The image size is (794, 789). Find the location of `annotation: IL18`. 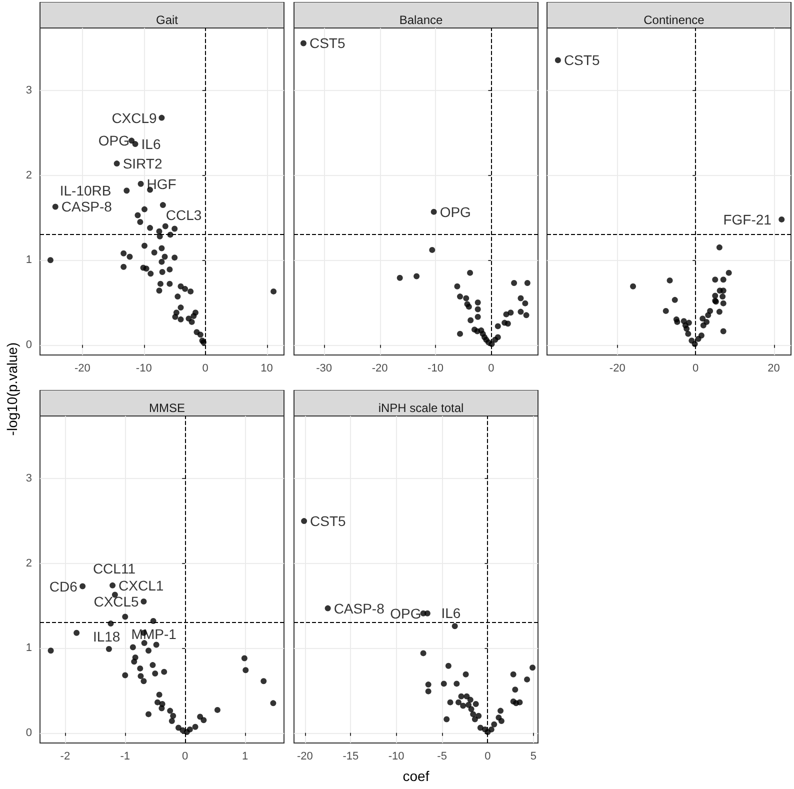

annotation: IL18 is located at coordinates (106, 636).